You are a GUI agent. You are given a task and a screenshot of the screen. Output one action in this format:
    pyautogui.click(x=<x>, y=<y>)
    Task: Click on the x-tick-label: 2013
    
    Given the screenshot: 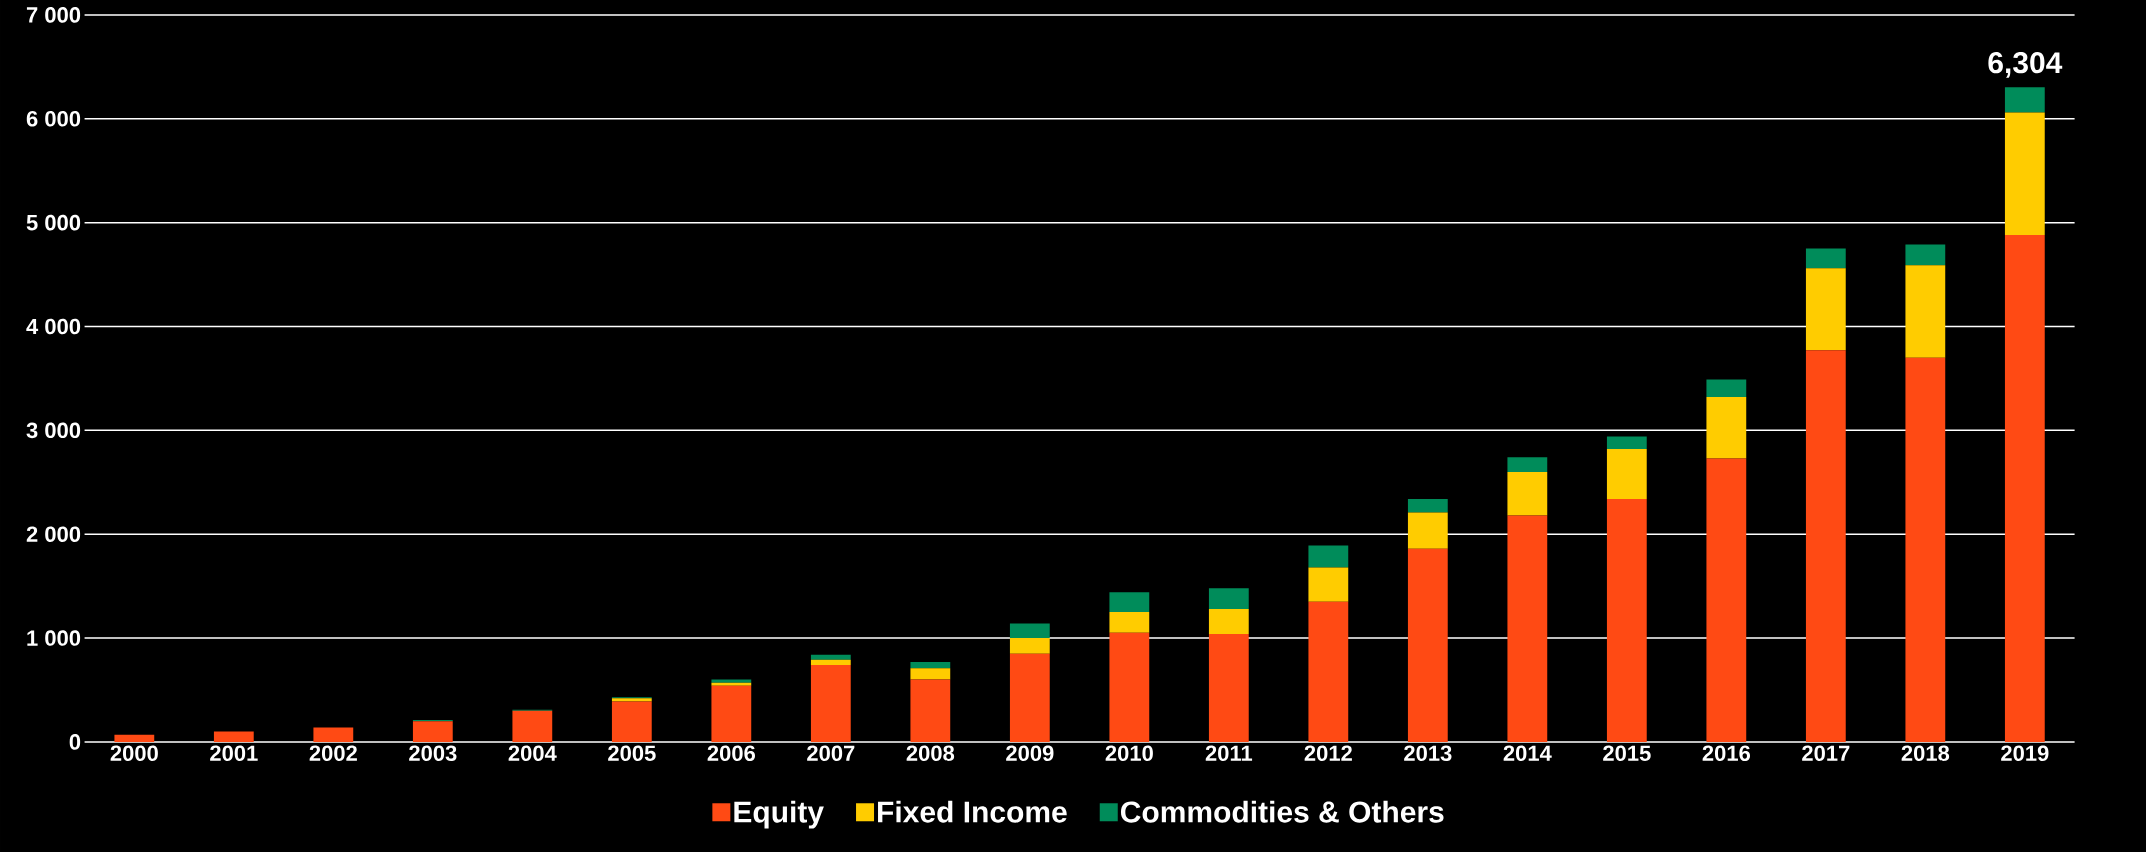 What is the action you would take?
    pyautogui.click(x=1428, y=753)
    